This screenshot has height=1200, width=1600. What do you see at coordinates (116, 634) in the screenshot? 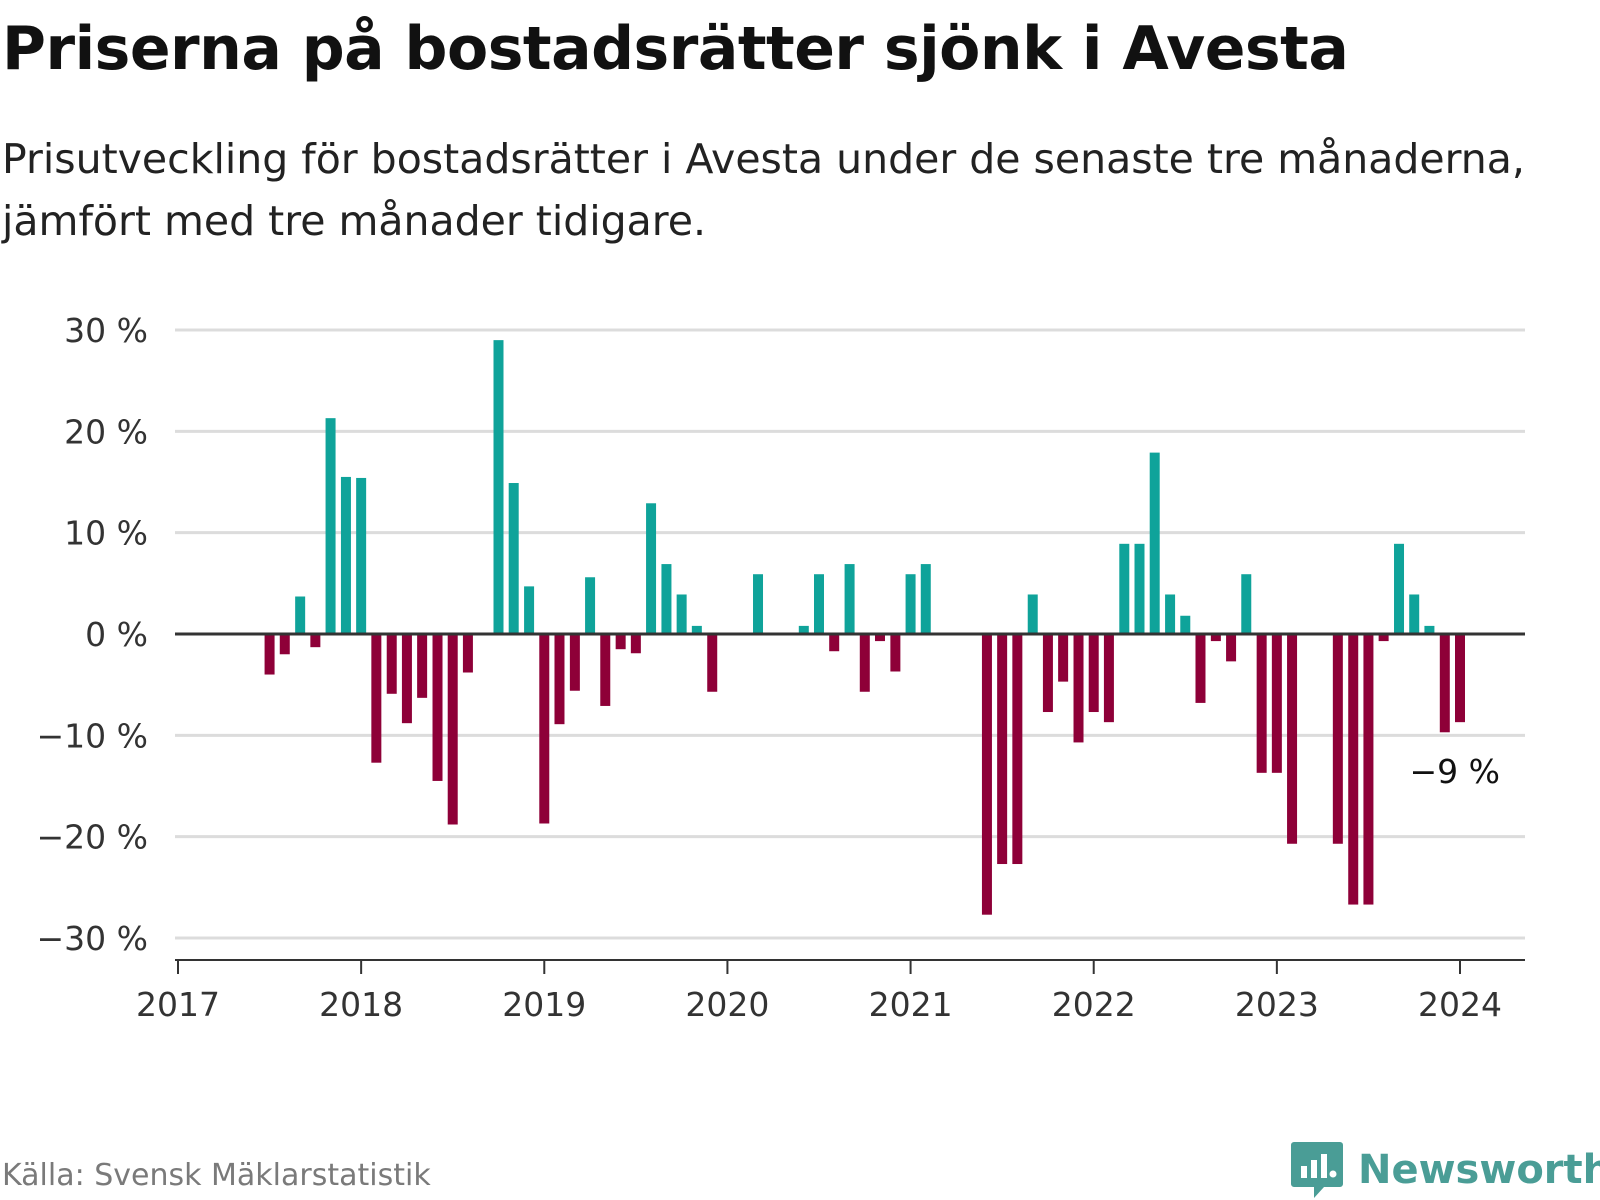
I see `y-tick-label: 0 %` at bounding box center [116, 634].